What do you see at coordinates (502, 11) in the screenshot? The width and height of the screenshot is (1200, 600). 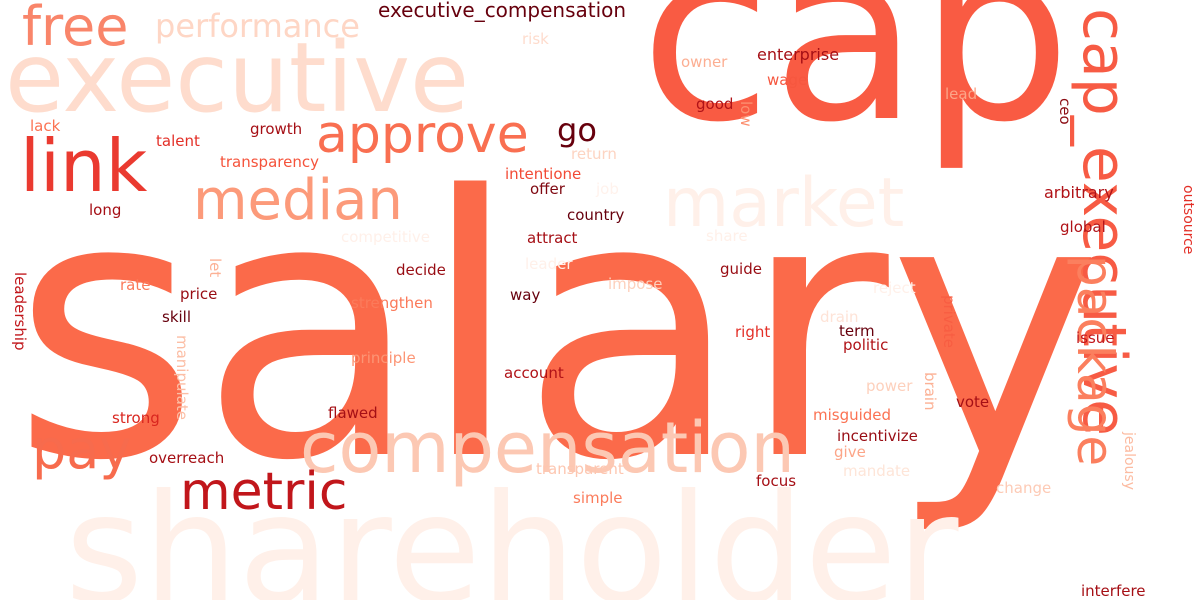 I see `word-executive-compensation: executive_compensation` at bounding box center [502, 11].